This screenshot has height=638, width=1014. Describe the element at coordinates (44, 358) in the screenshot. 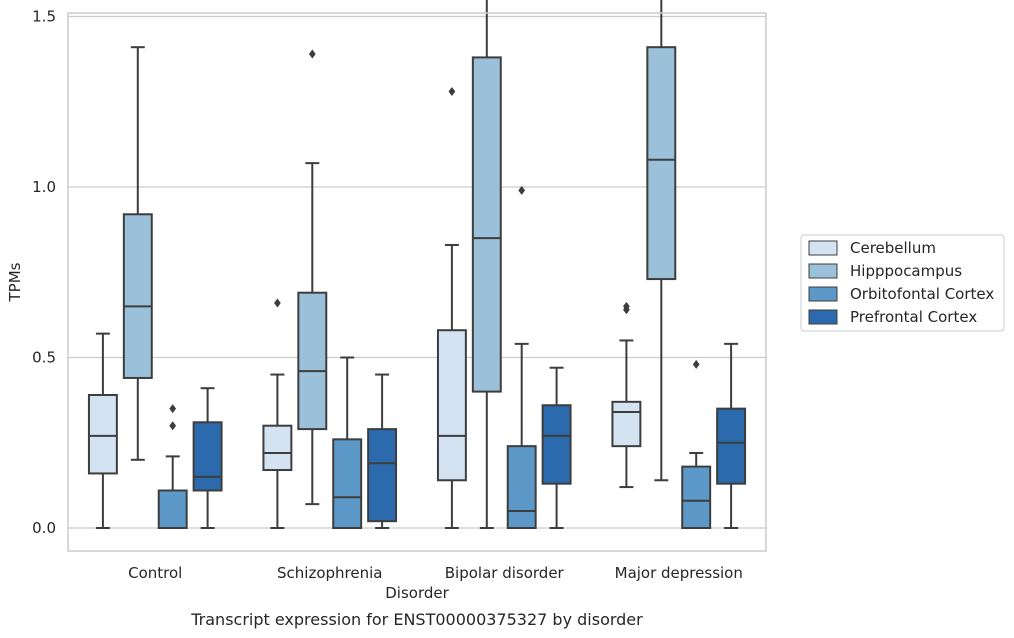

I see `y-tick-label-1: 0.5` at that location.